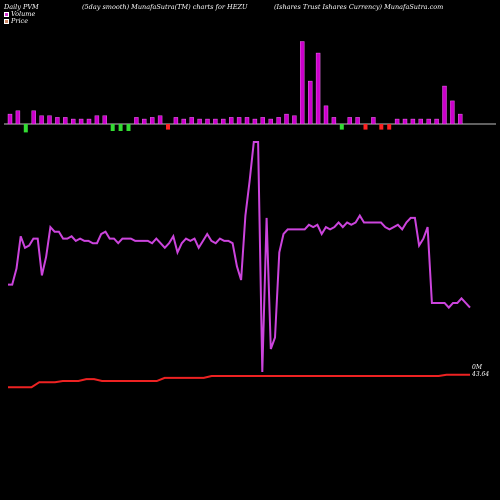 Image resolution: width=500 pixels, height=500 pixels. Describe the element at coordinates (481, 374) in the screenshot. I see `price-end-label: 43.64` at that location.